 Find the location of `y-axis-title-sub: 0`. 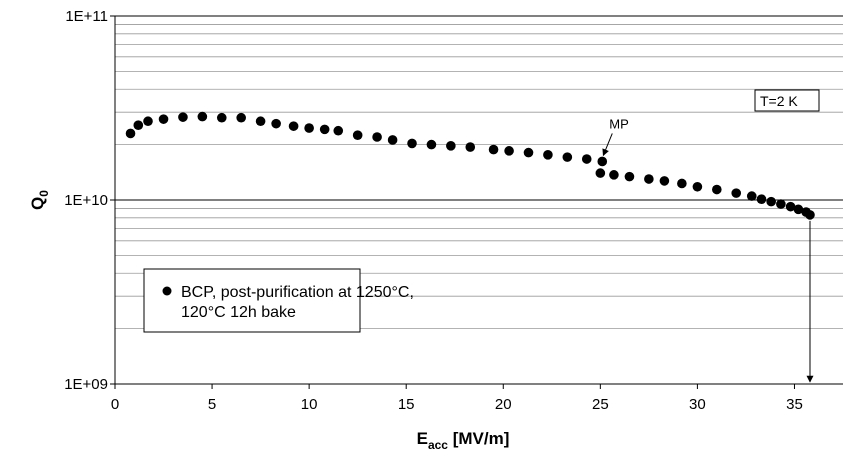

y-axis-title-sub: 0 is located at coordinates (44, 193).